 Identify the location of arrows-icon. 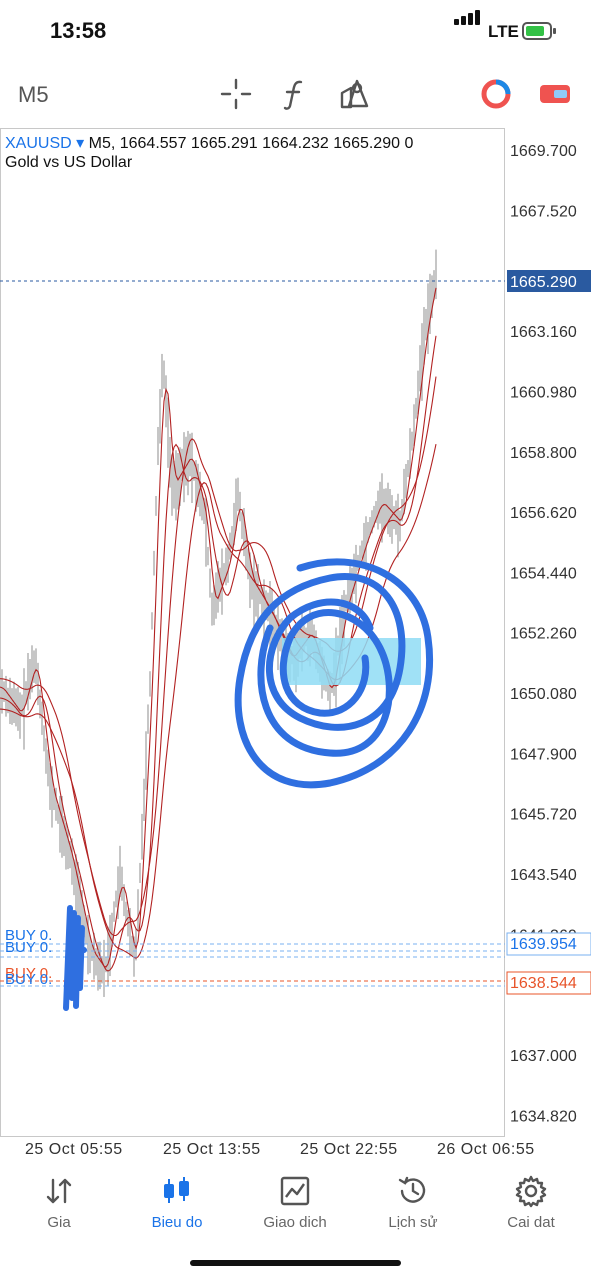
(59, 1191).